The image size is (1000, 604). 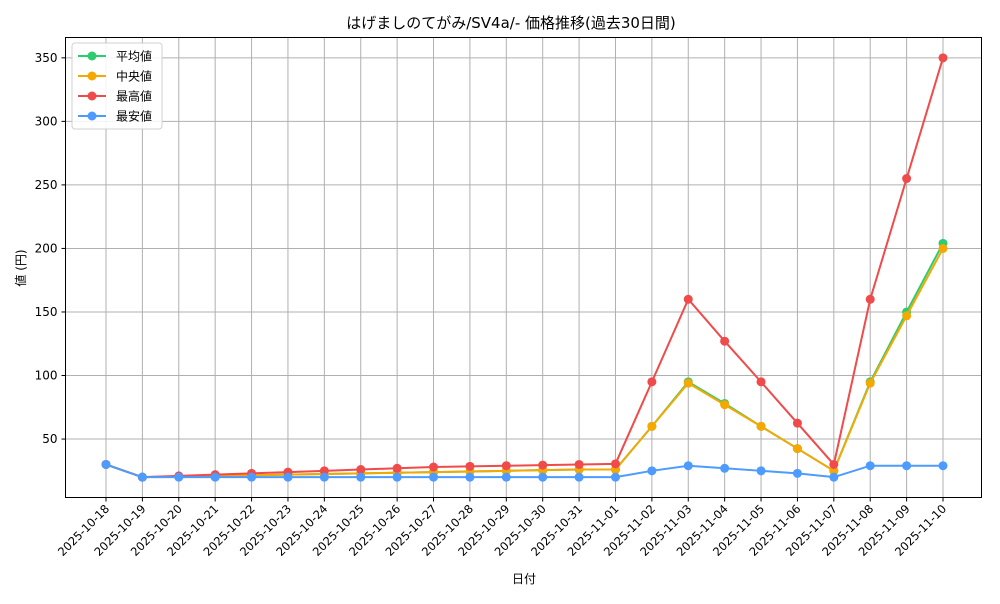 I want to click on chart-title: はげましのてがみ/SV4a/- 価格推移(過去30日間), so click(x=511, y=23).